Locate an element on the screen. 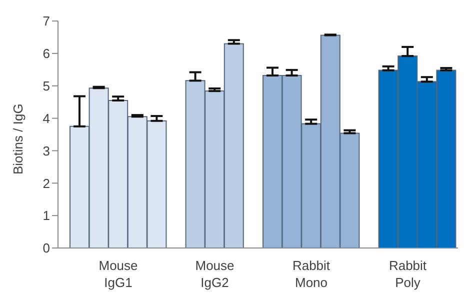  y-tick-label: 4 is located at coordinates (46, 118).